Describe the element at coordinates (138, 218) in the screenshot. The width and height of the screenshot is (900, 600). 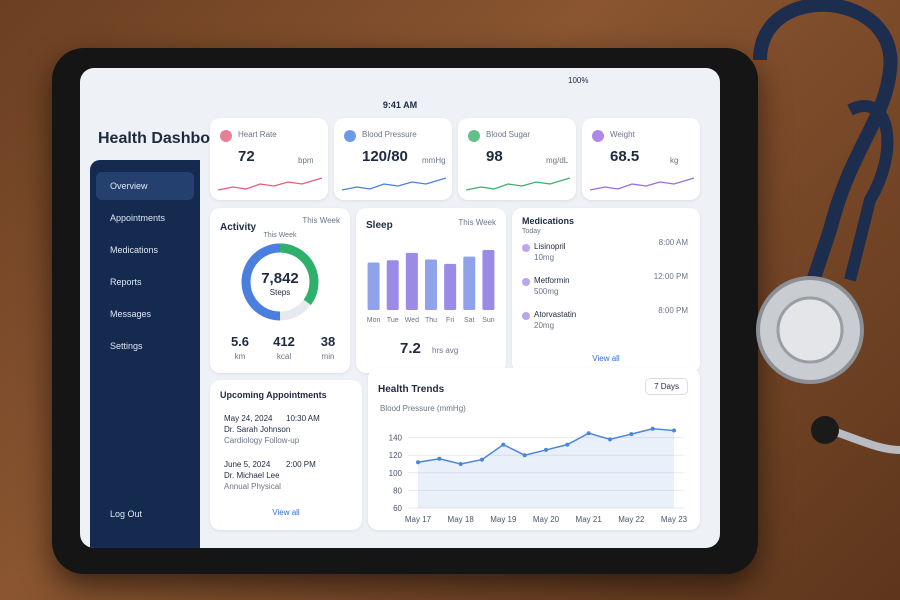
I see `nav-item: Appointments` at that location.